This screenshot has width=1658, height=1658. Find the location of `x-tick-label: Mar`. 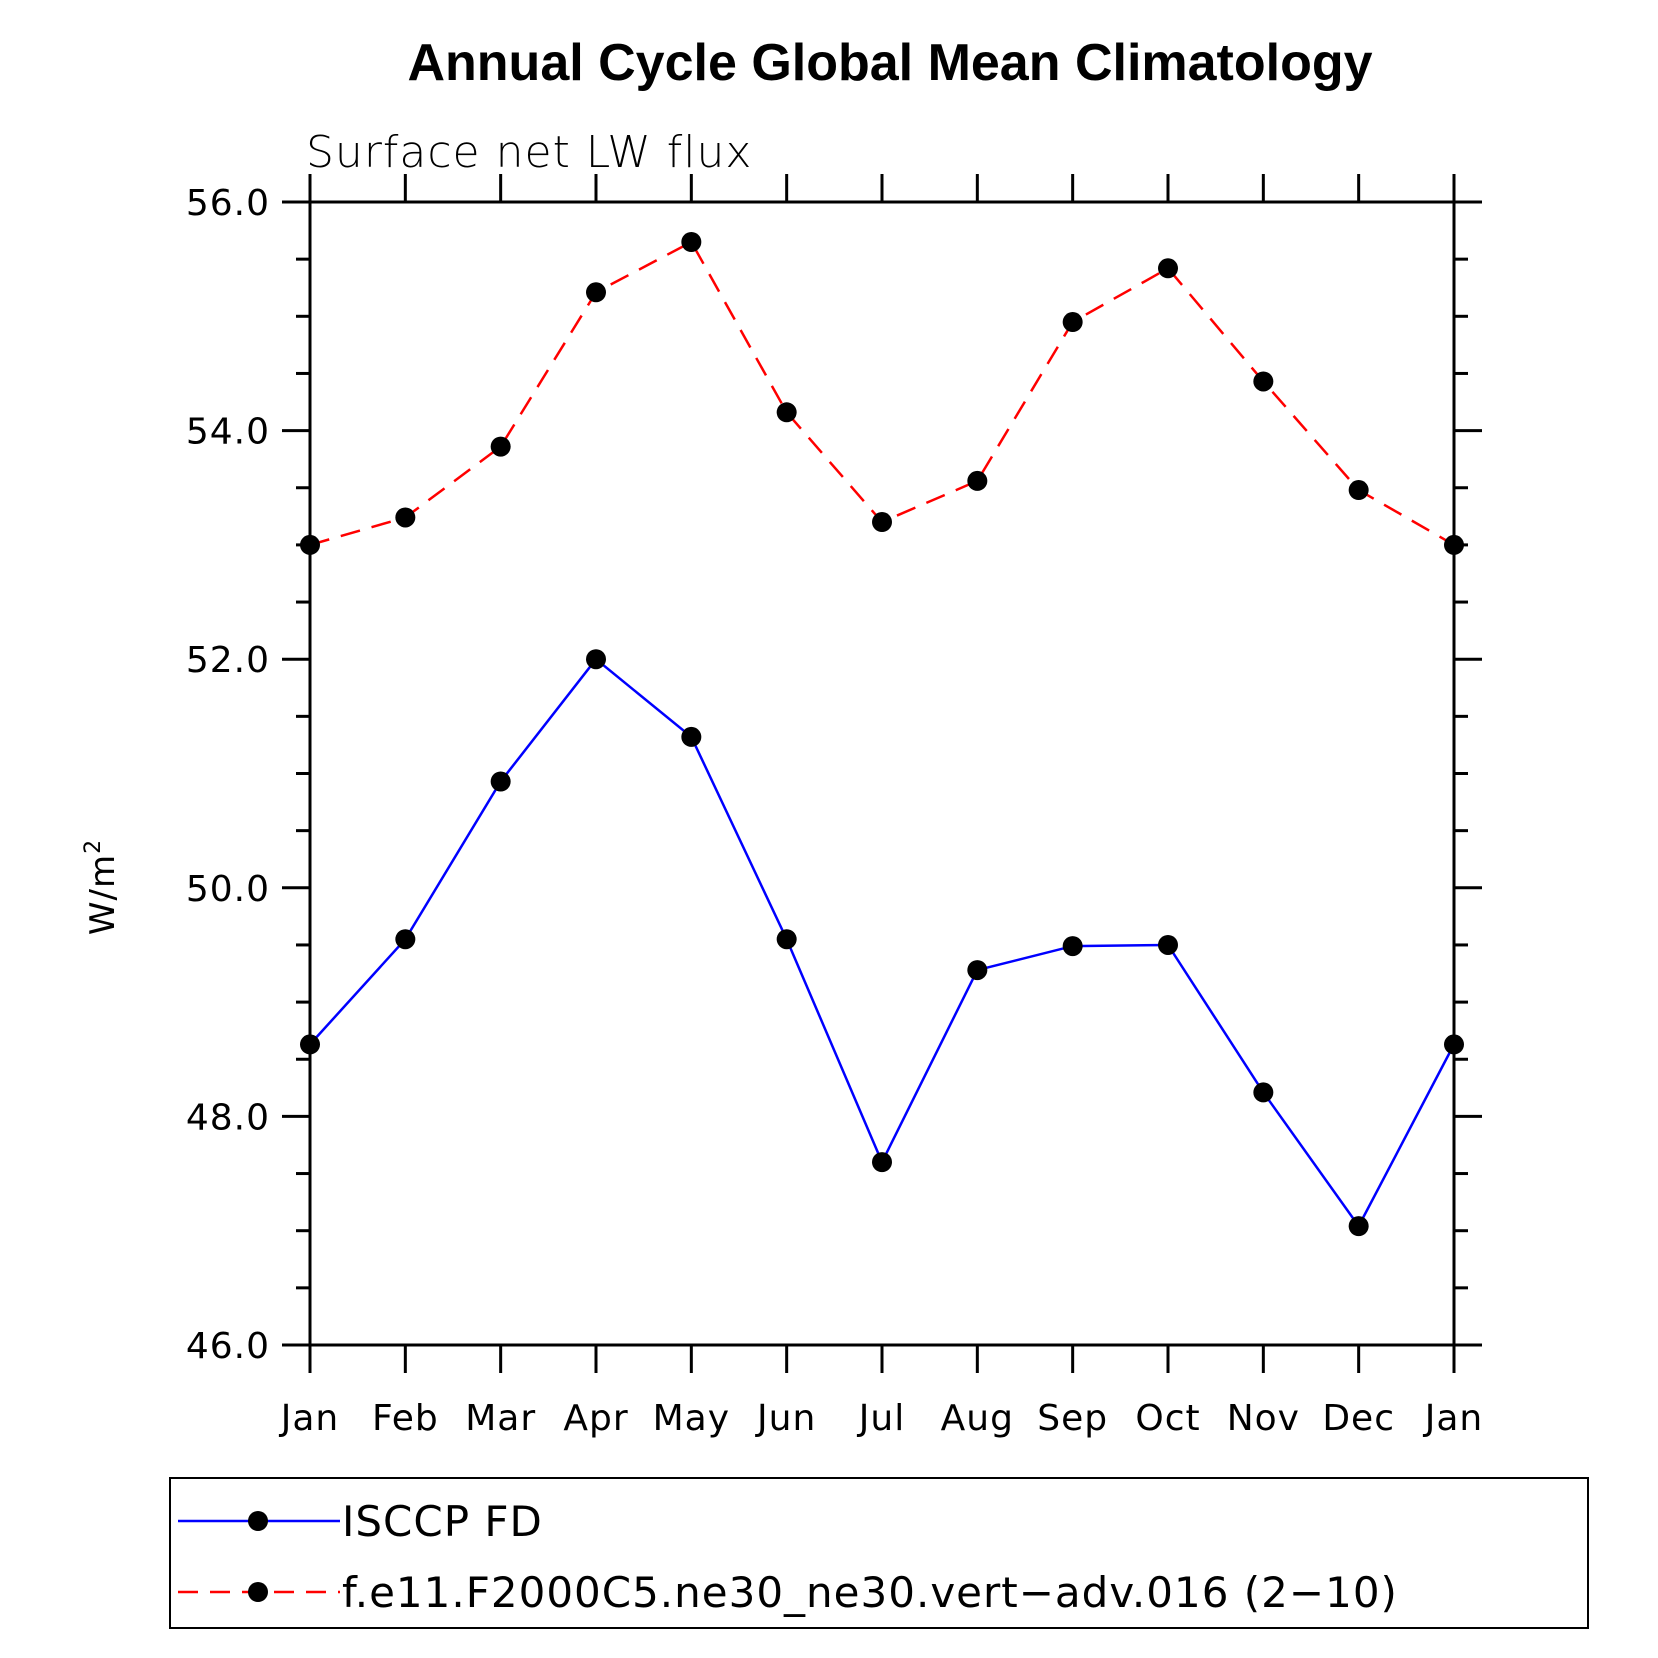

x-tick-label: Mar is located at coordinates (500, 1418).